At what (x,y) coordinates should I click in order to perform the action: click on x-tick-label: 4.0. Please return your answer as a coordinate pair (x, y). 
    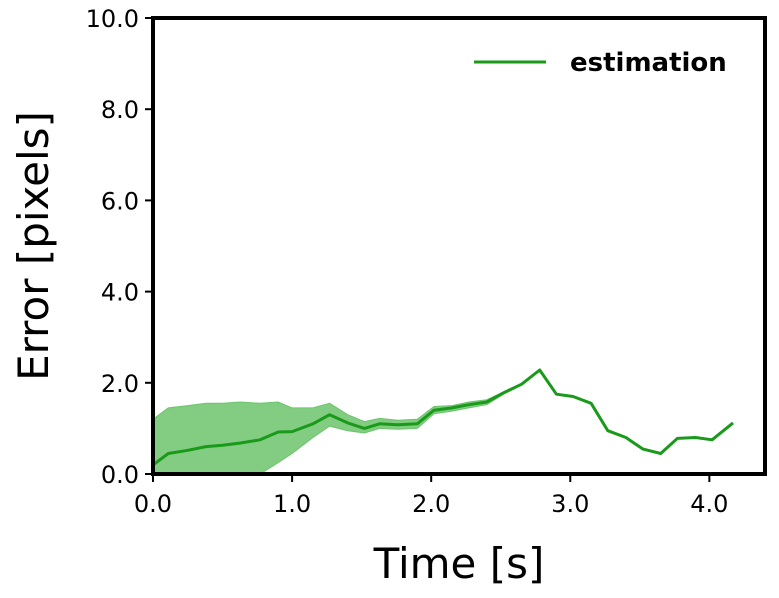
    Looking at the image, I should click on (709, 504).